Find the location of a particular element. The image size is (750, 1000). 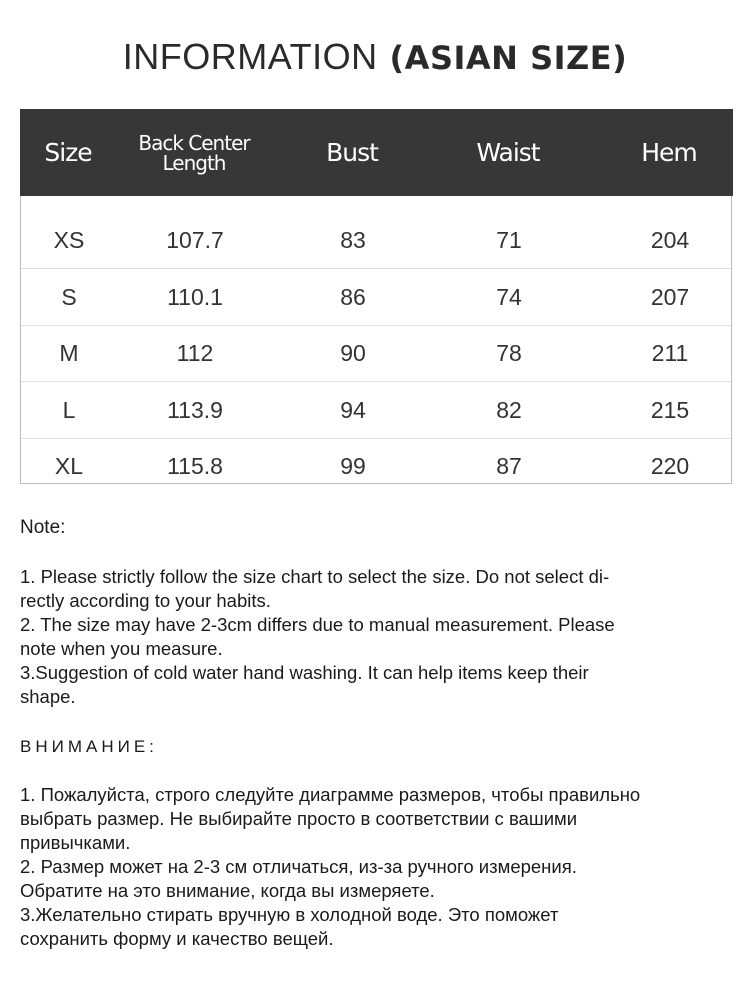

note-line: note when you measure. is located at coordinates (121, 648).